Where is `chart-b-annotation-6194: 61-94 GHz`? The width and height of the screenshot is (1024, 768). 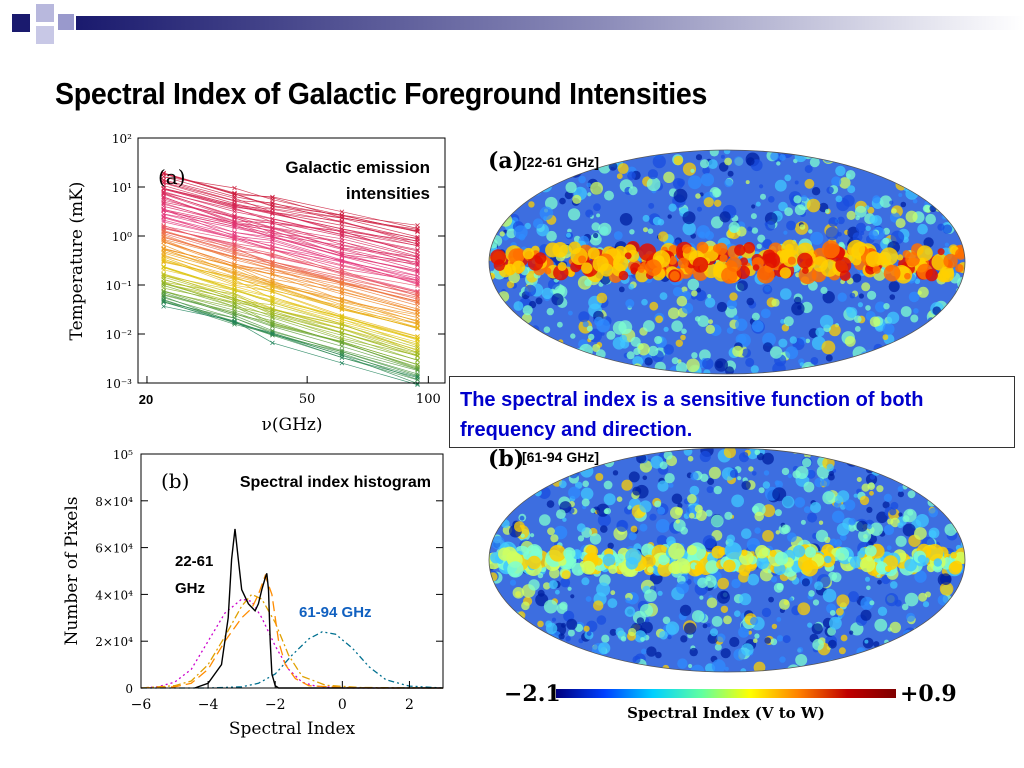
chart-b-annotation-6194: 61-94 GHz is located at coordinates (335, 612).